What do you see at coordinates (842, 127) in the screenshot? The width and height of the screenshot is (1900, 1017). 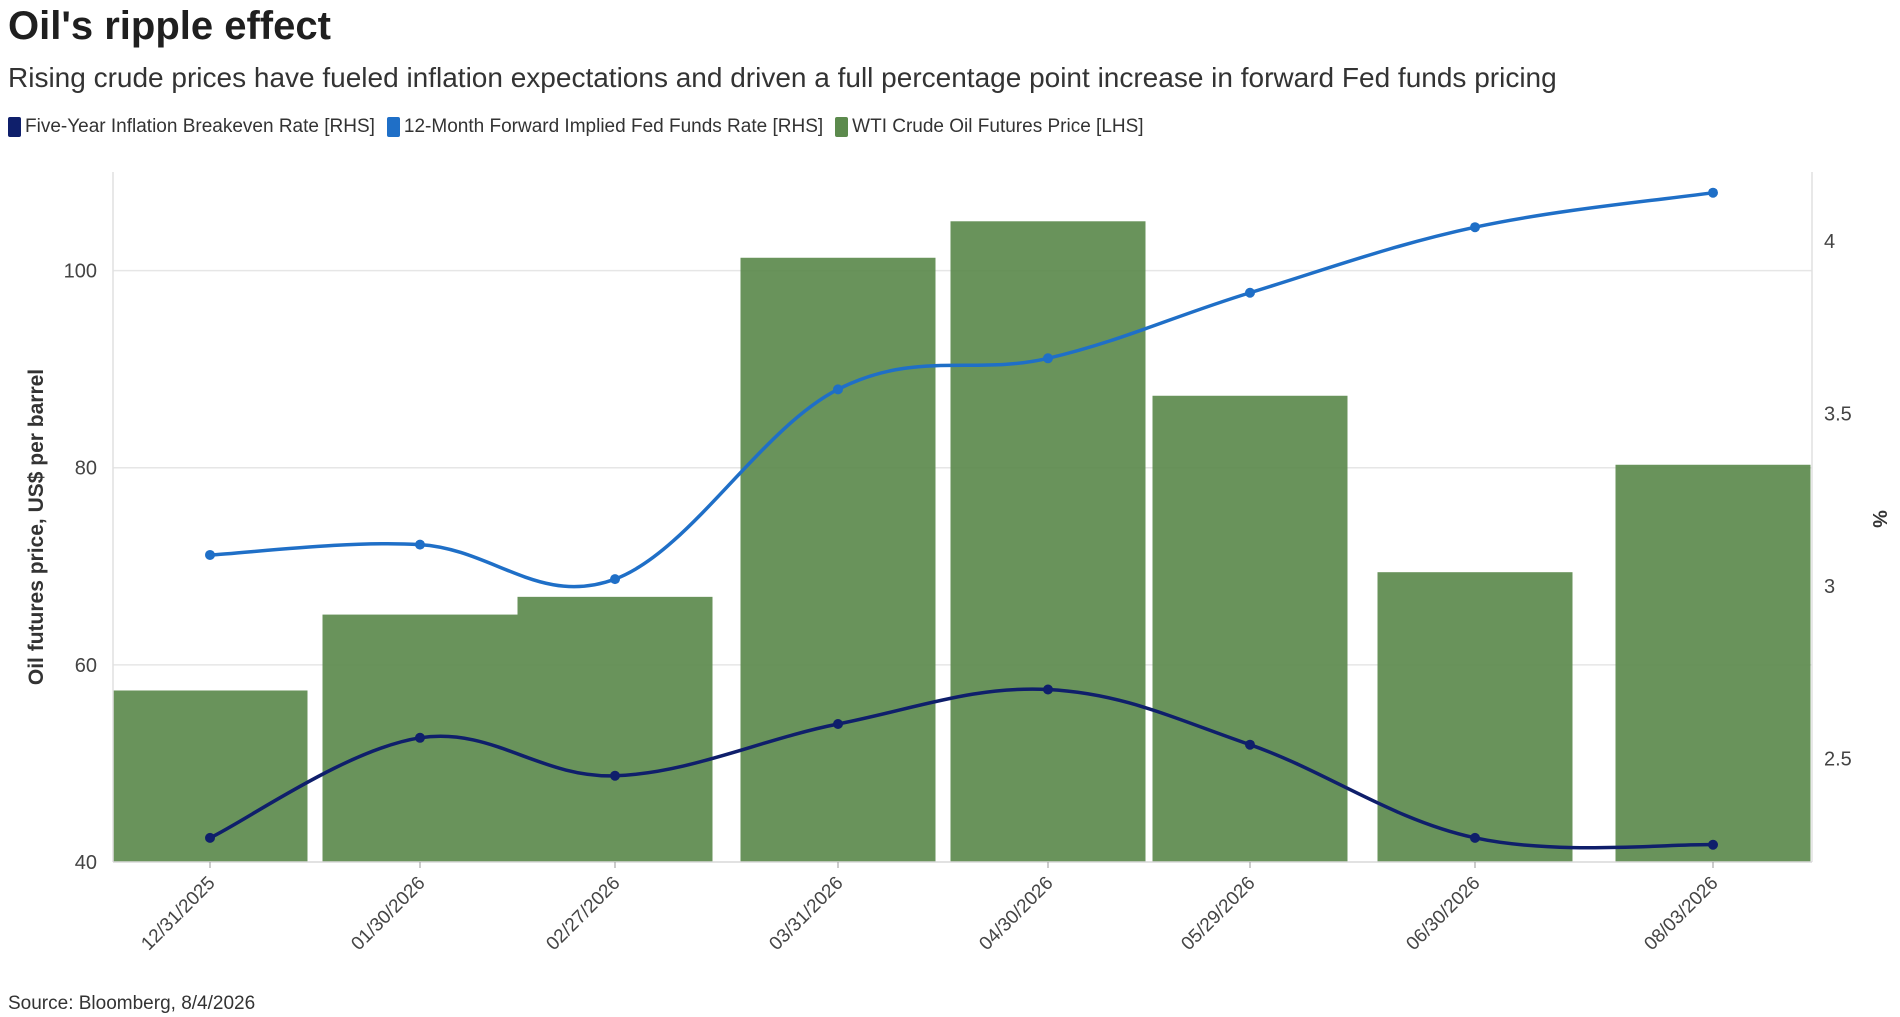 I see `legend-swatch-oil` at bounding box center [842, 127].